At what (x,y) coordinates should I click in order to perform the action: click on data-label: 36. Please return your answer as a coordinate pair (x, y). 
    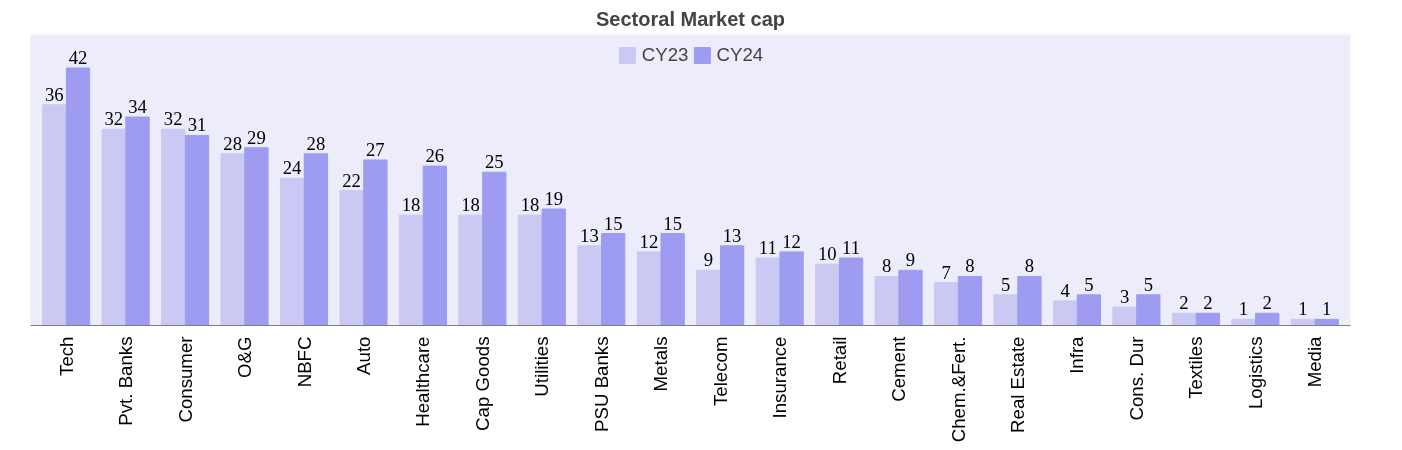
    Looking at the image, I should click on (54, 94).